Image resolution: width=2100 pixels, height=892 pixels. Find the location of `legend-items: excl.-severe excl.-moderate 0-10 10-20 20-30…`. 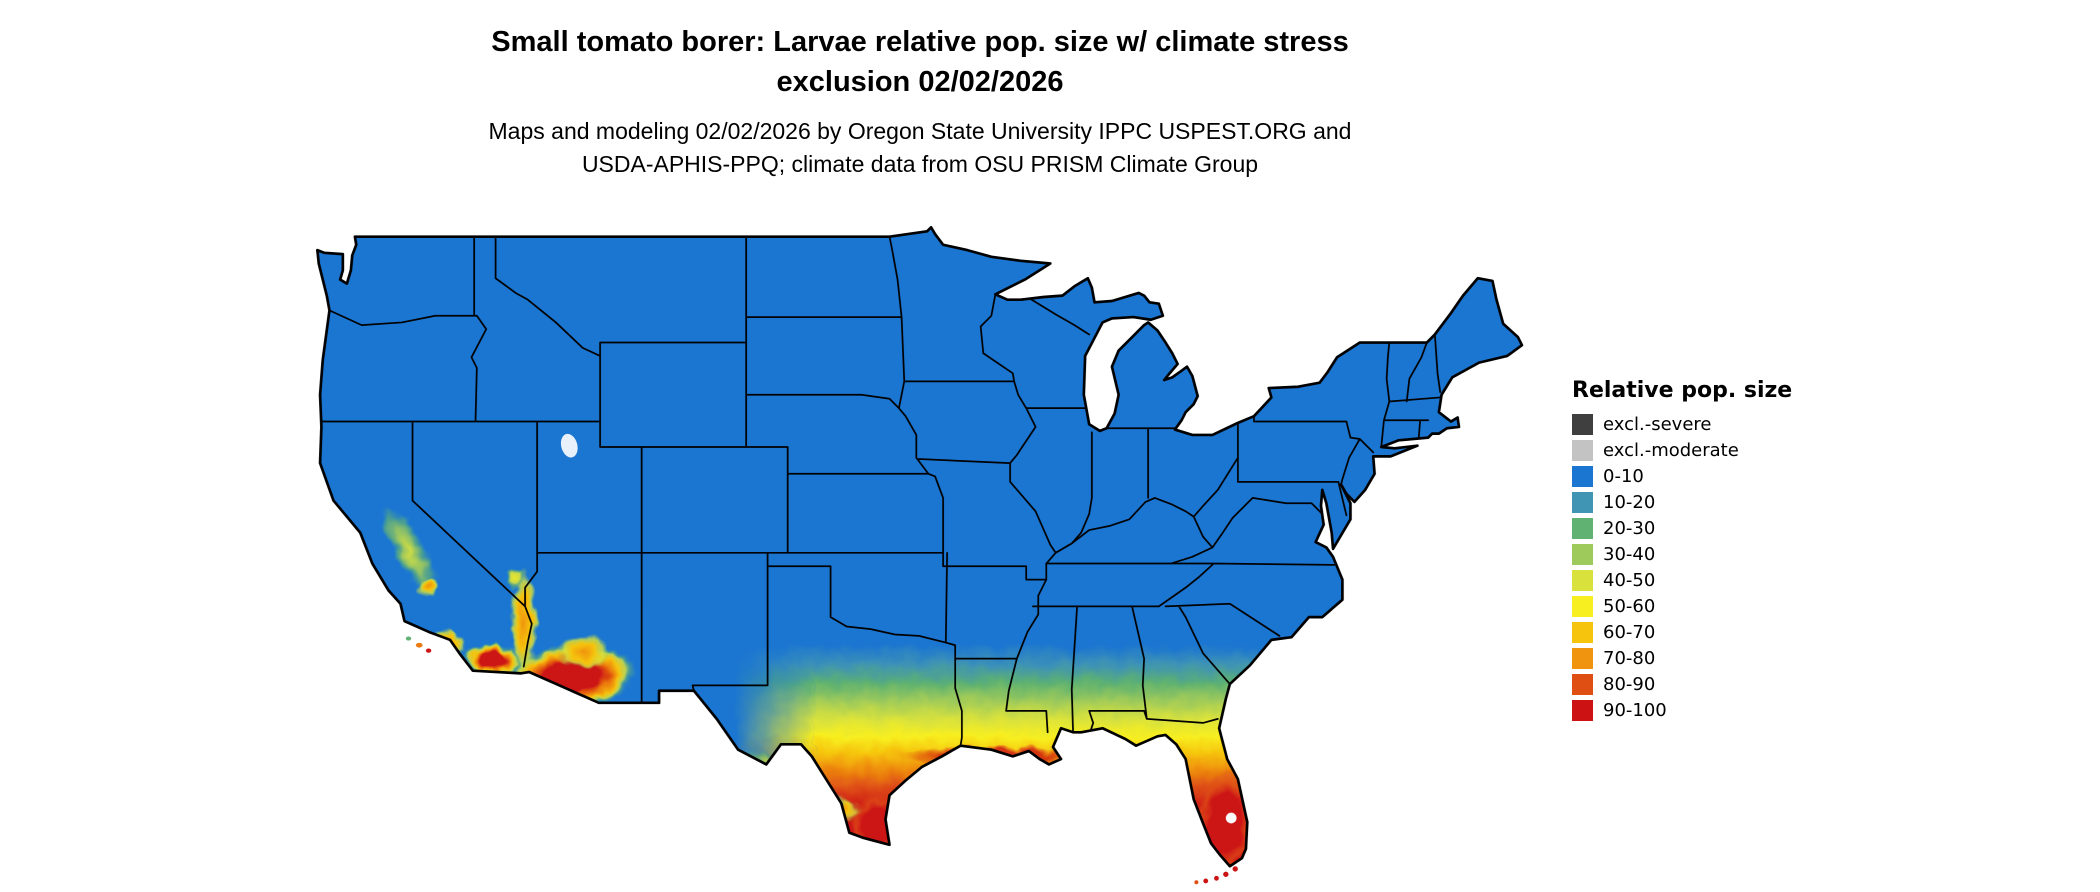

legend-items: excl.-severe excl.-moderate 0-10 10-20 20-30… is located at coordinates (1682, 567).